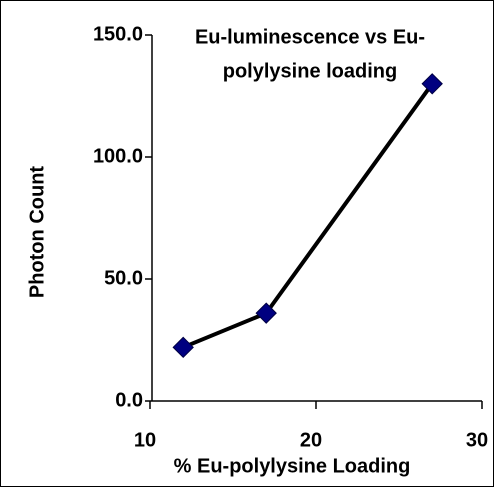 The image size is (494, 487). What do you see at coordinates (37, 232) in the screenshot?
I see `y-axis-label: Photon Count` at bounding box center [37, 232].